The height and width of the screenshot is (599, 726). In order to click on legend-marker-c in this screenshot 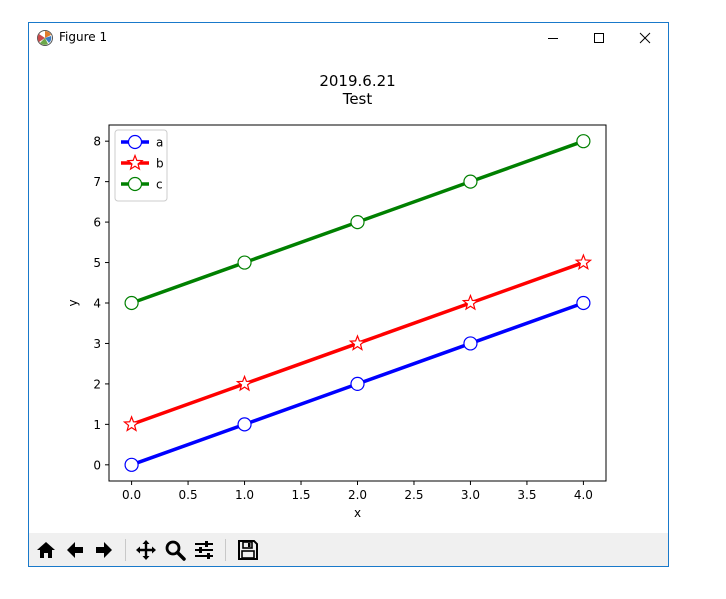, I will do `click(135, 184)`.